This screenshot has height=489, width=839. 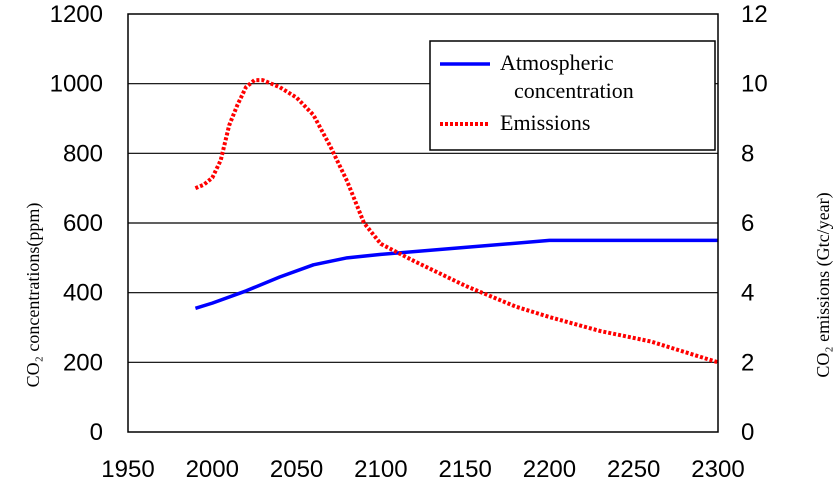 What do you see at coordinates (76, 84) in the screenshot?
I see `y-left-tick-label: 1000` at bounding box center [76, 84].